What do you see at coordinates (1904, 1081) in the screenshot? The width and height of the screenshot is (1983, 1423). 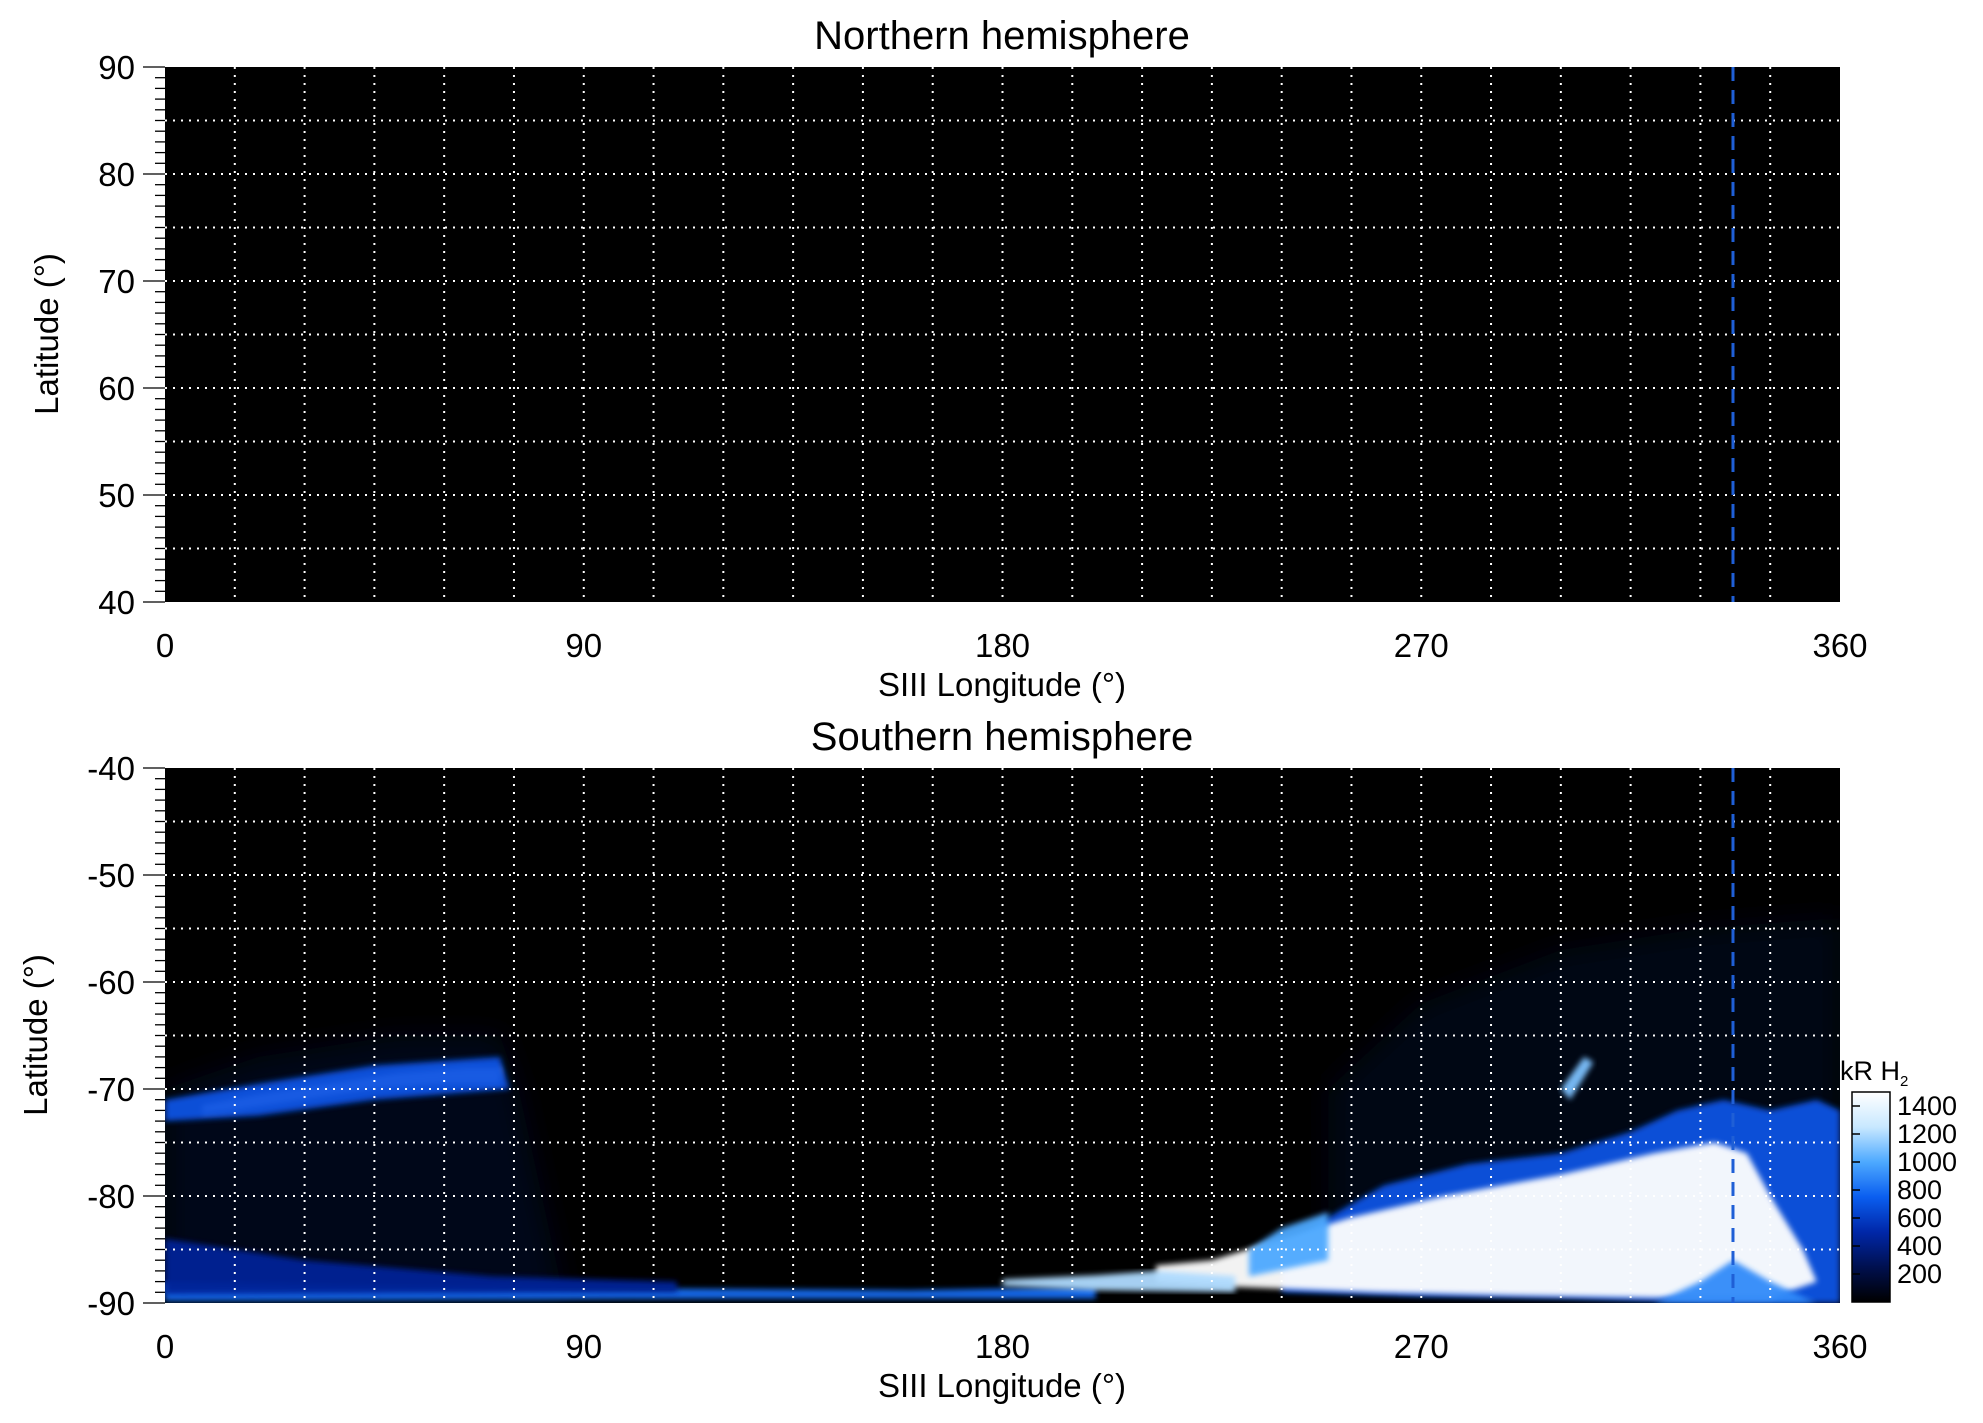 I see `colorbar-unit-subscript: 2` at bounding box center [1904, 1081].